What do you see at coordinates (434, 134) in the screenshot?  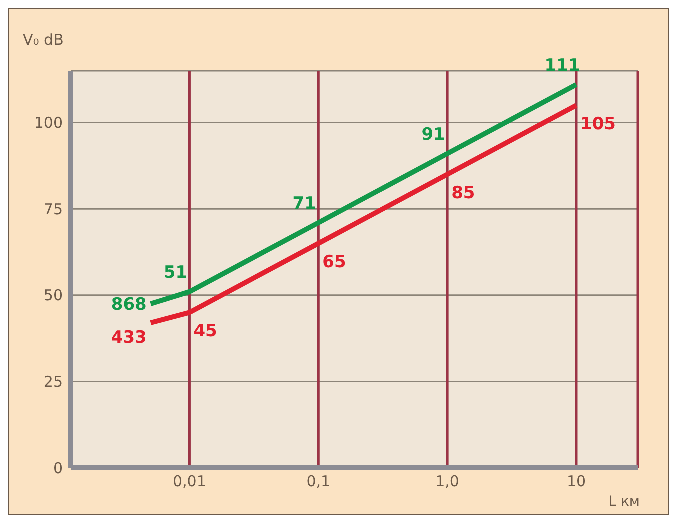 I see `data-label: 91` at bounding box center [434, 134].